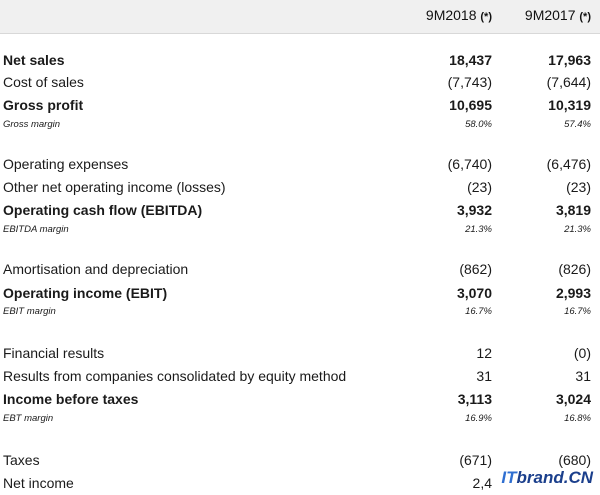 The height and width of the screenshot is (495, 600). What do you see at coordinates (300, 128) in the screenshot?
I see `table-row: Gross margin 58.0% 57.4%` at bounding box center [300, 128].